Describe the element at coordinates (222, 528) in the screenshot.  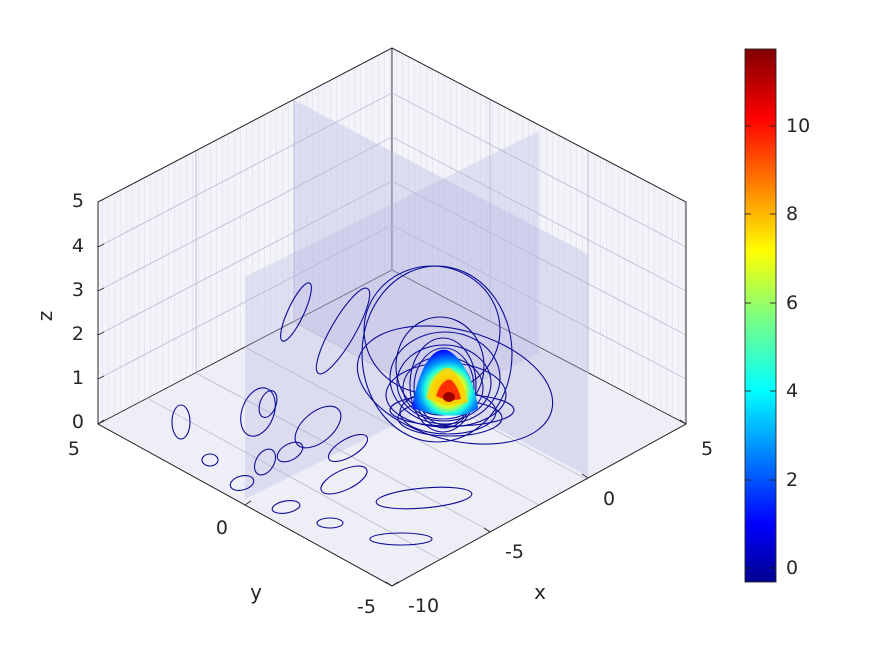
I see `y-tick-label: 0` at that location.